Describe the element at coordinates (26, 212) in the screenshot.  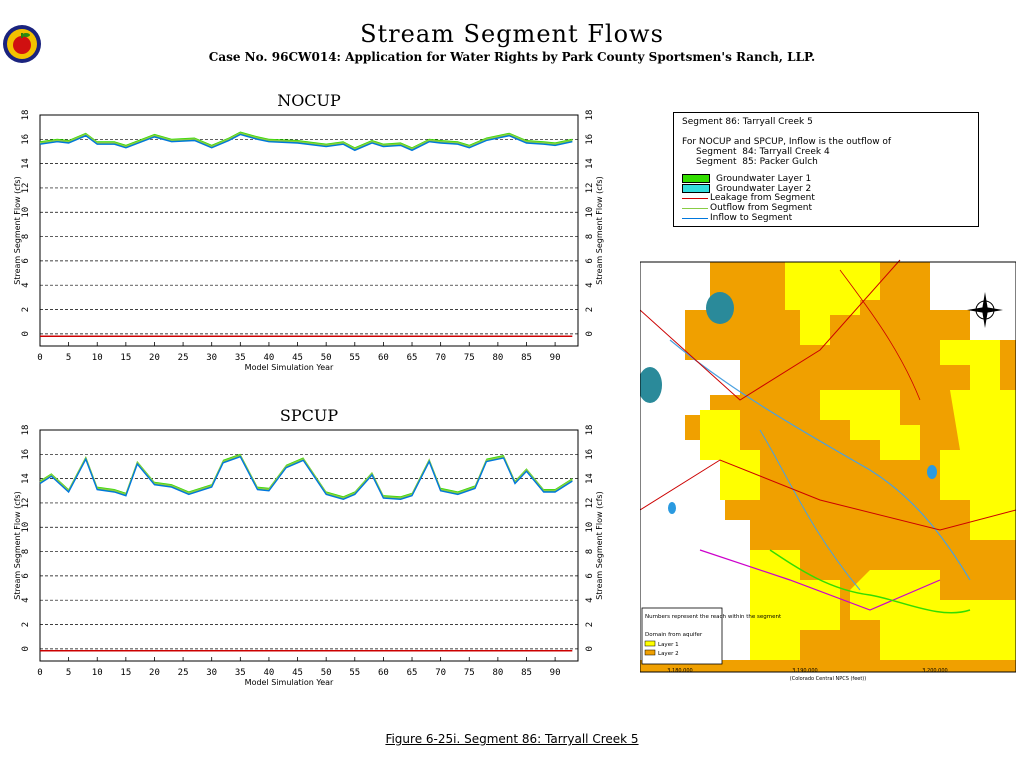
I see `nocup-ytick-left: 10` at that location.